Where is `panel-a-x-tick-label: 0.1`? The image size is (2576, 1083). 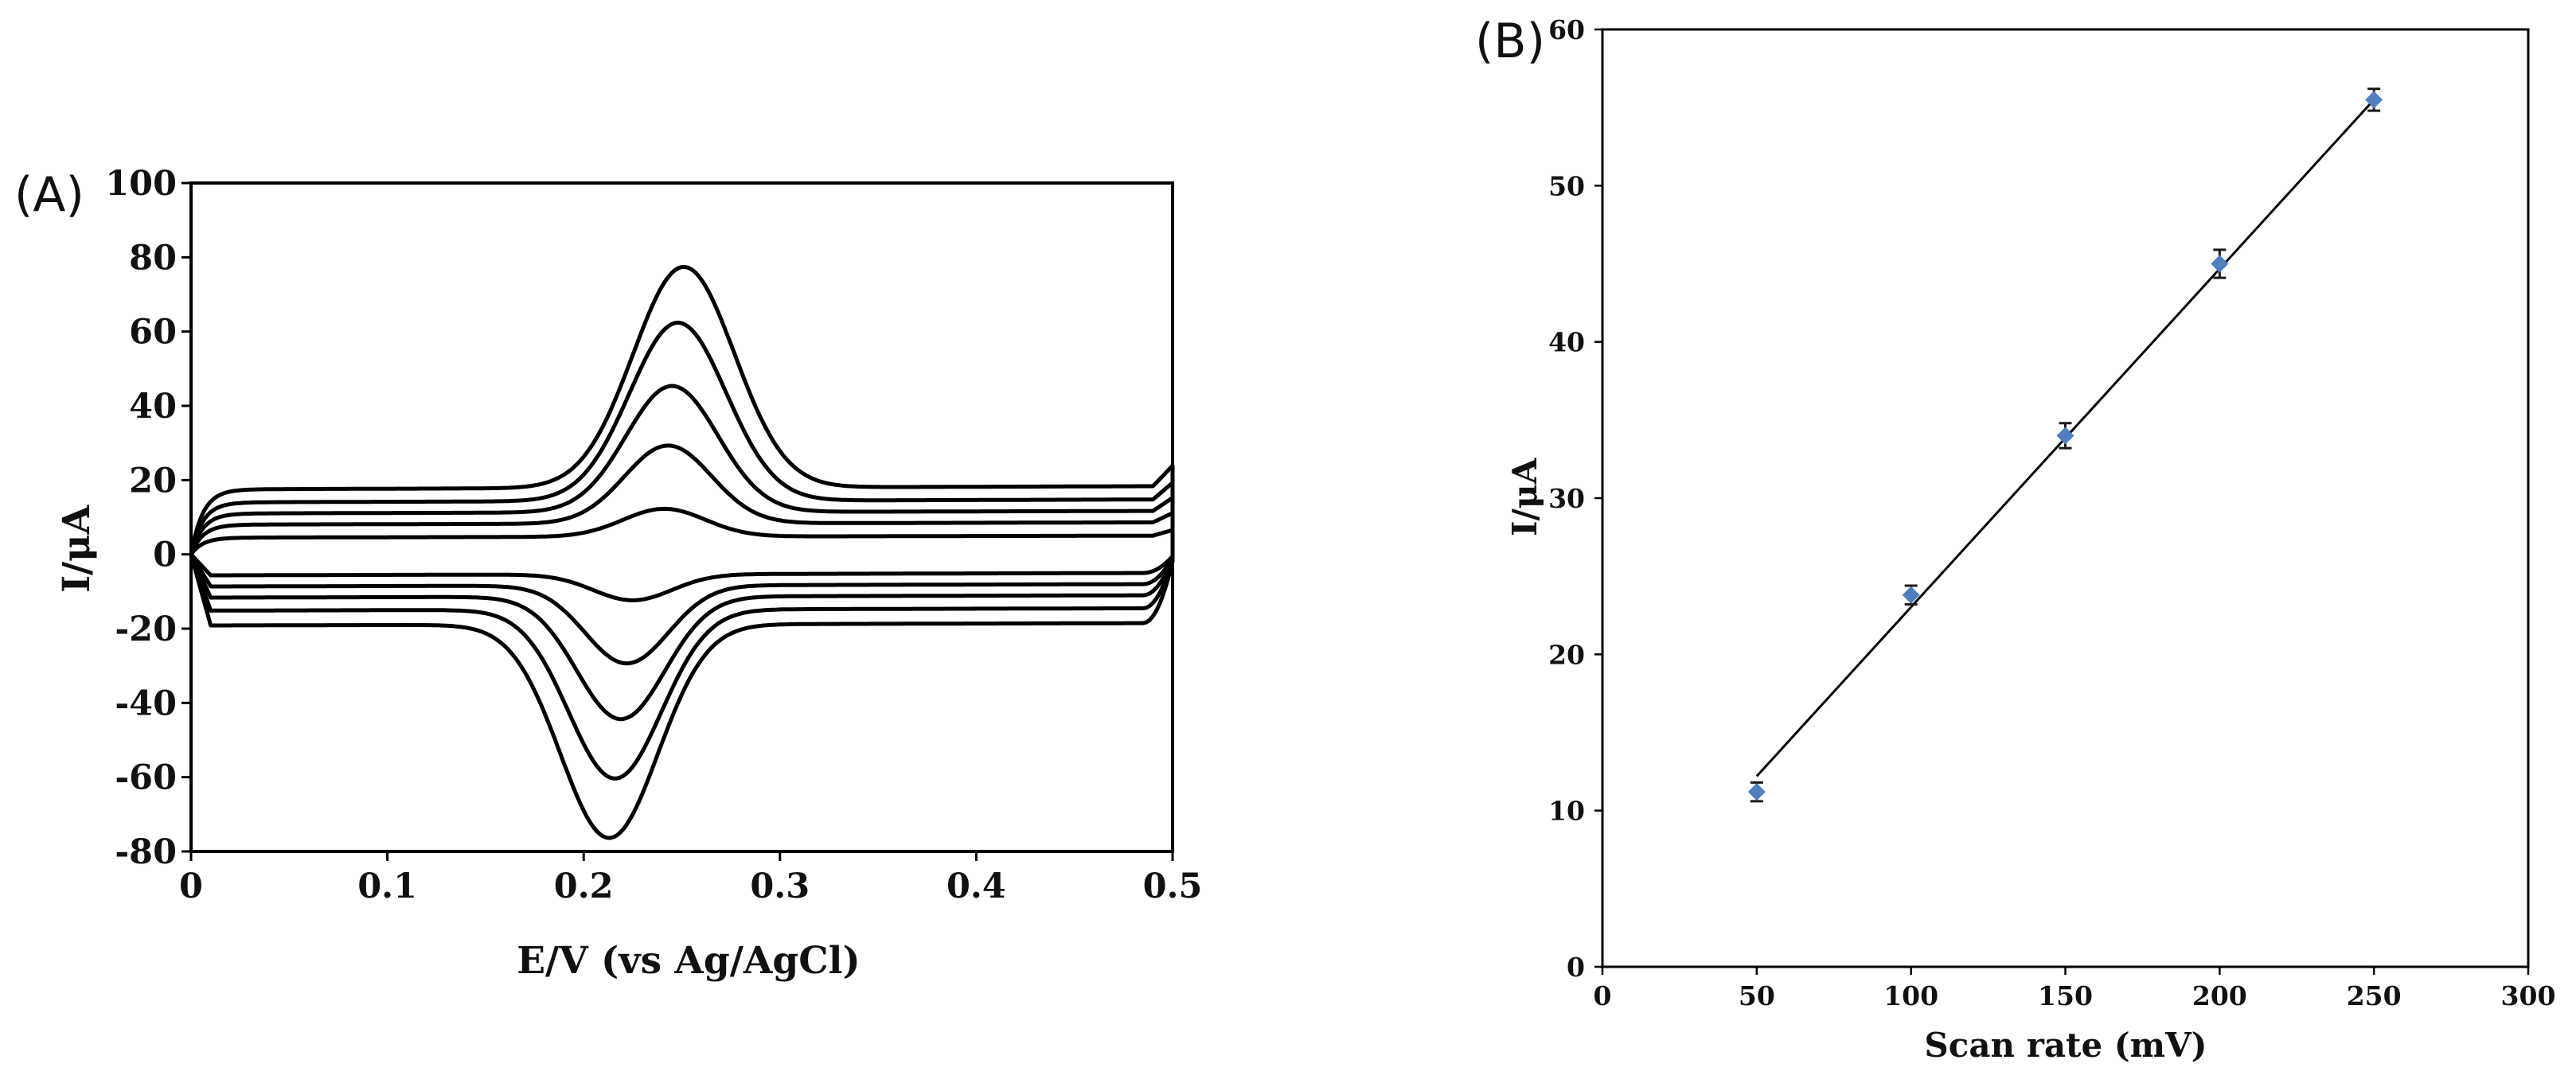
panel-a-x-tick-label: 0.1 is located at coordinates (387, 886).